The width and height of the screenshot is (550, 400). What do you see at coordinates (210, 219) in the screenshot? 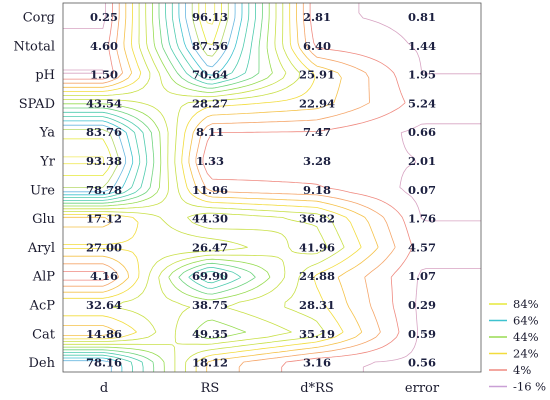
I see `cell-value: 44.30` at bounding box center [210, 219].